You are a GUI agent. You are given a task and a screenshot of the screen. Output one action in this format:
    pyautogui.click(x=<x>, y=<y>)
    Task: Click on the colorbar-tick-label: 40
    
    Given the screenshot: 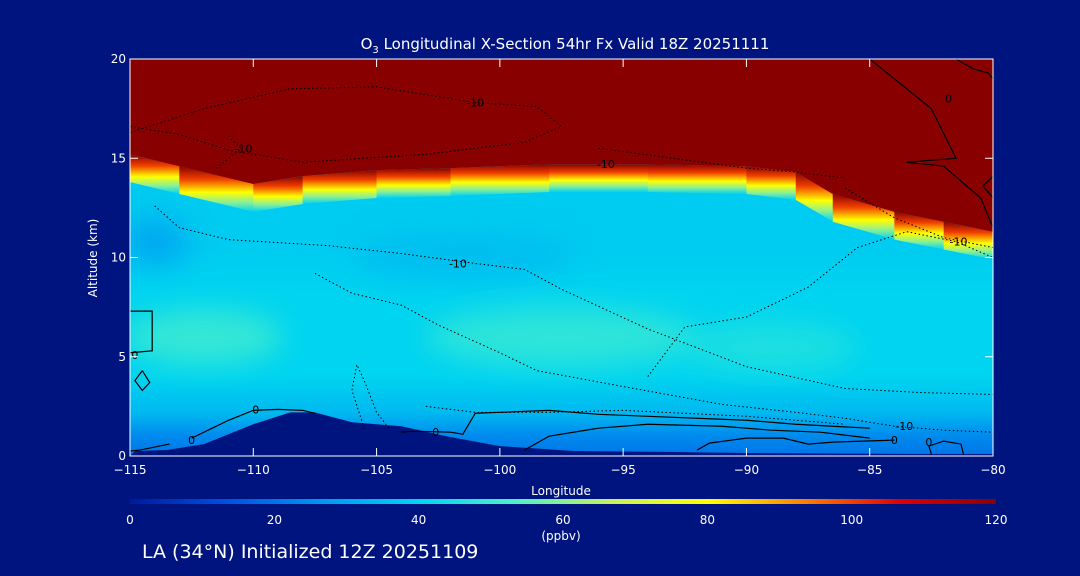 What is the action you would take?
    pyautogui.click(x=418, y=520)
    